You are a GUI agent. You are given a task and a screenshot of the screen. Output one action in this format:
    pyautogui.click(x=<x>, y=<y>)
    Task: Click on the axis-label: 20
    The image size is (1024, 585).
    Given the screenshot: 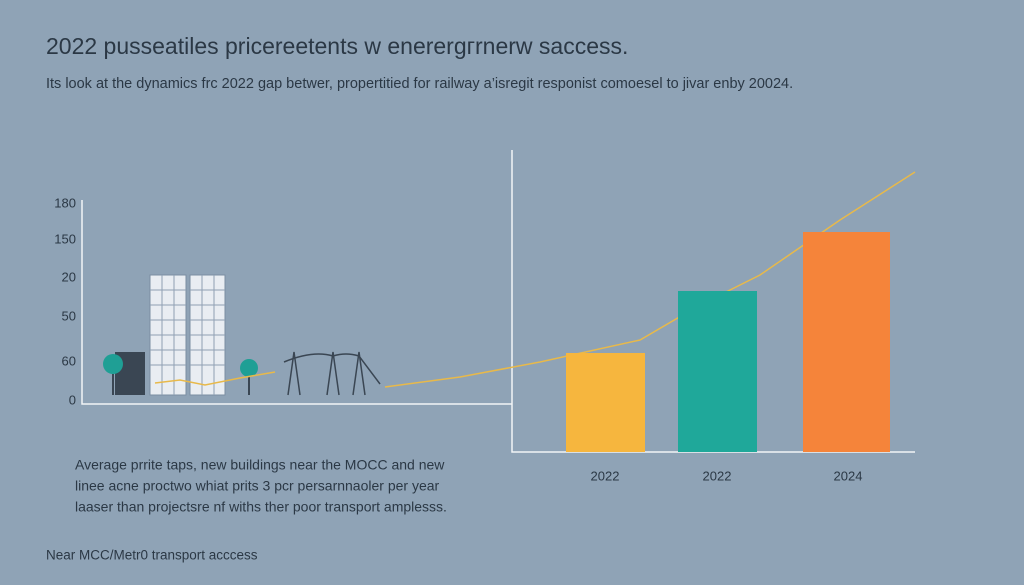 What is the action you would take?
    pyautogui.click(x=69, y=276)
    